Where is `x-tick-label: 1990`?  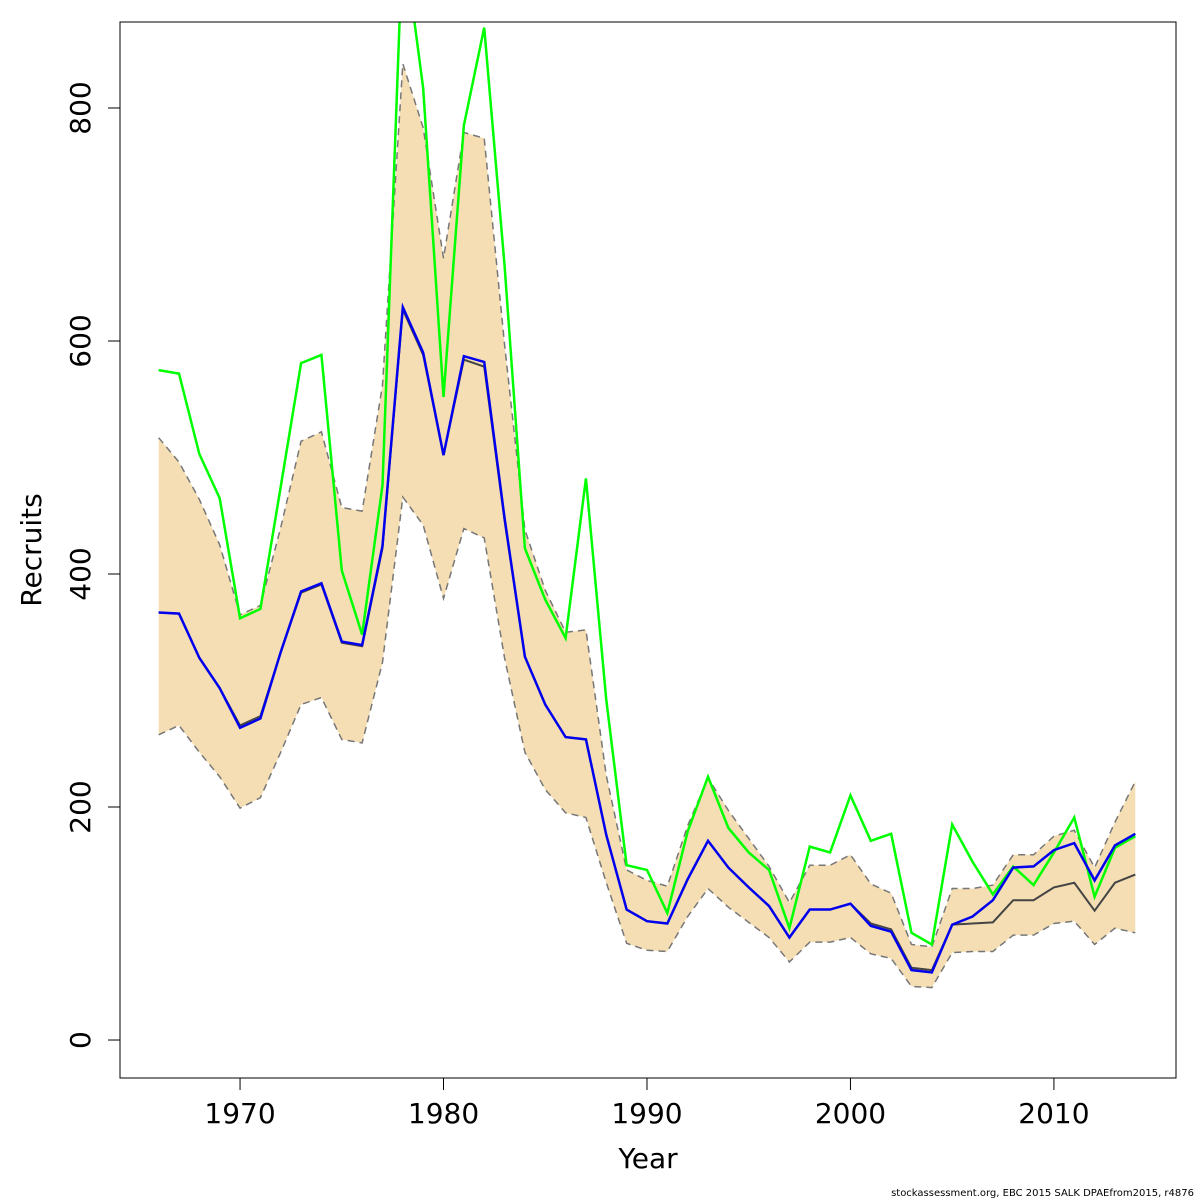
x-tick-label: 1990 is located at coordinates (646, 1113).